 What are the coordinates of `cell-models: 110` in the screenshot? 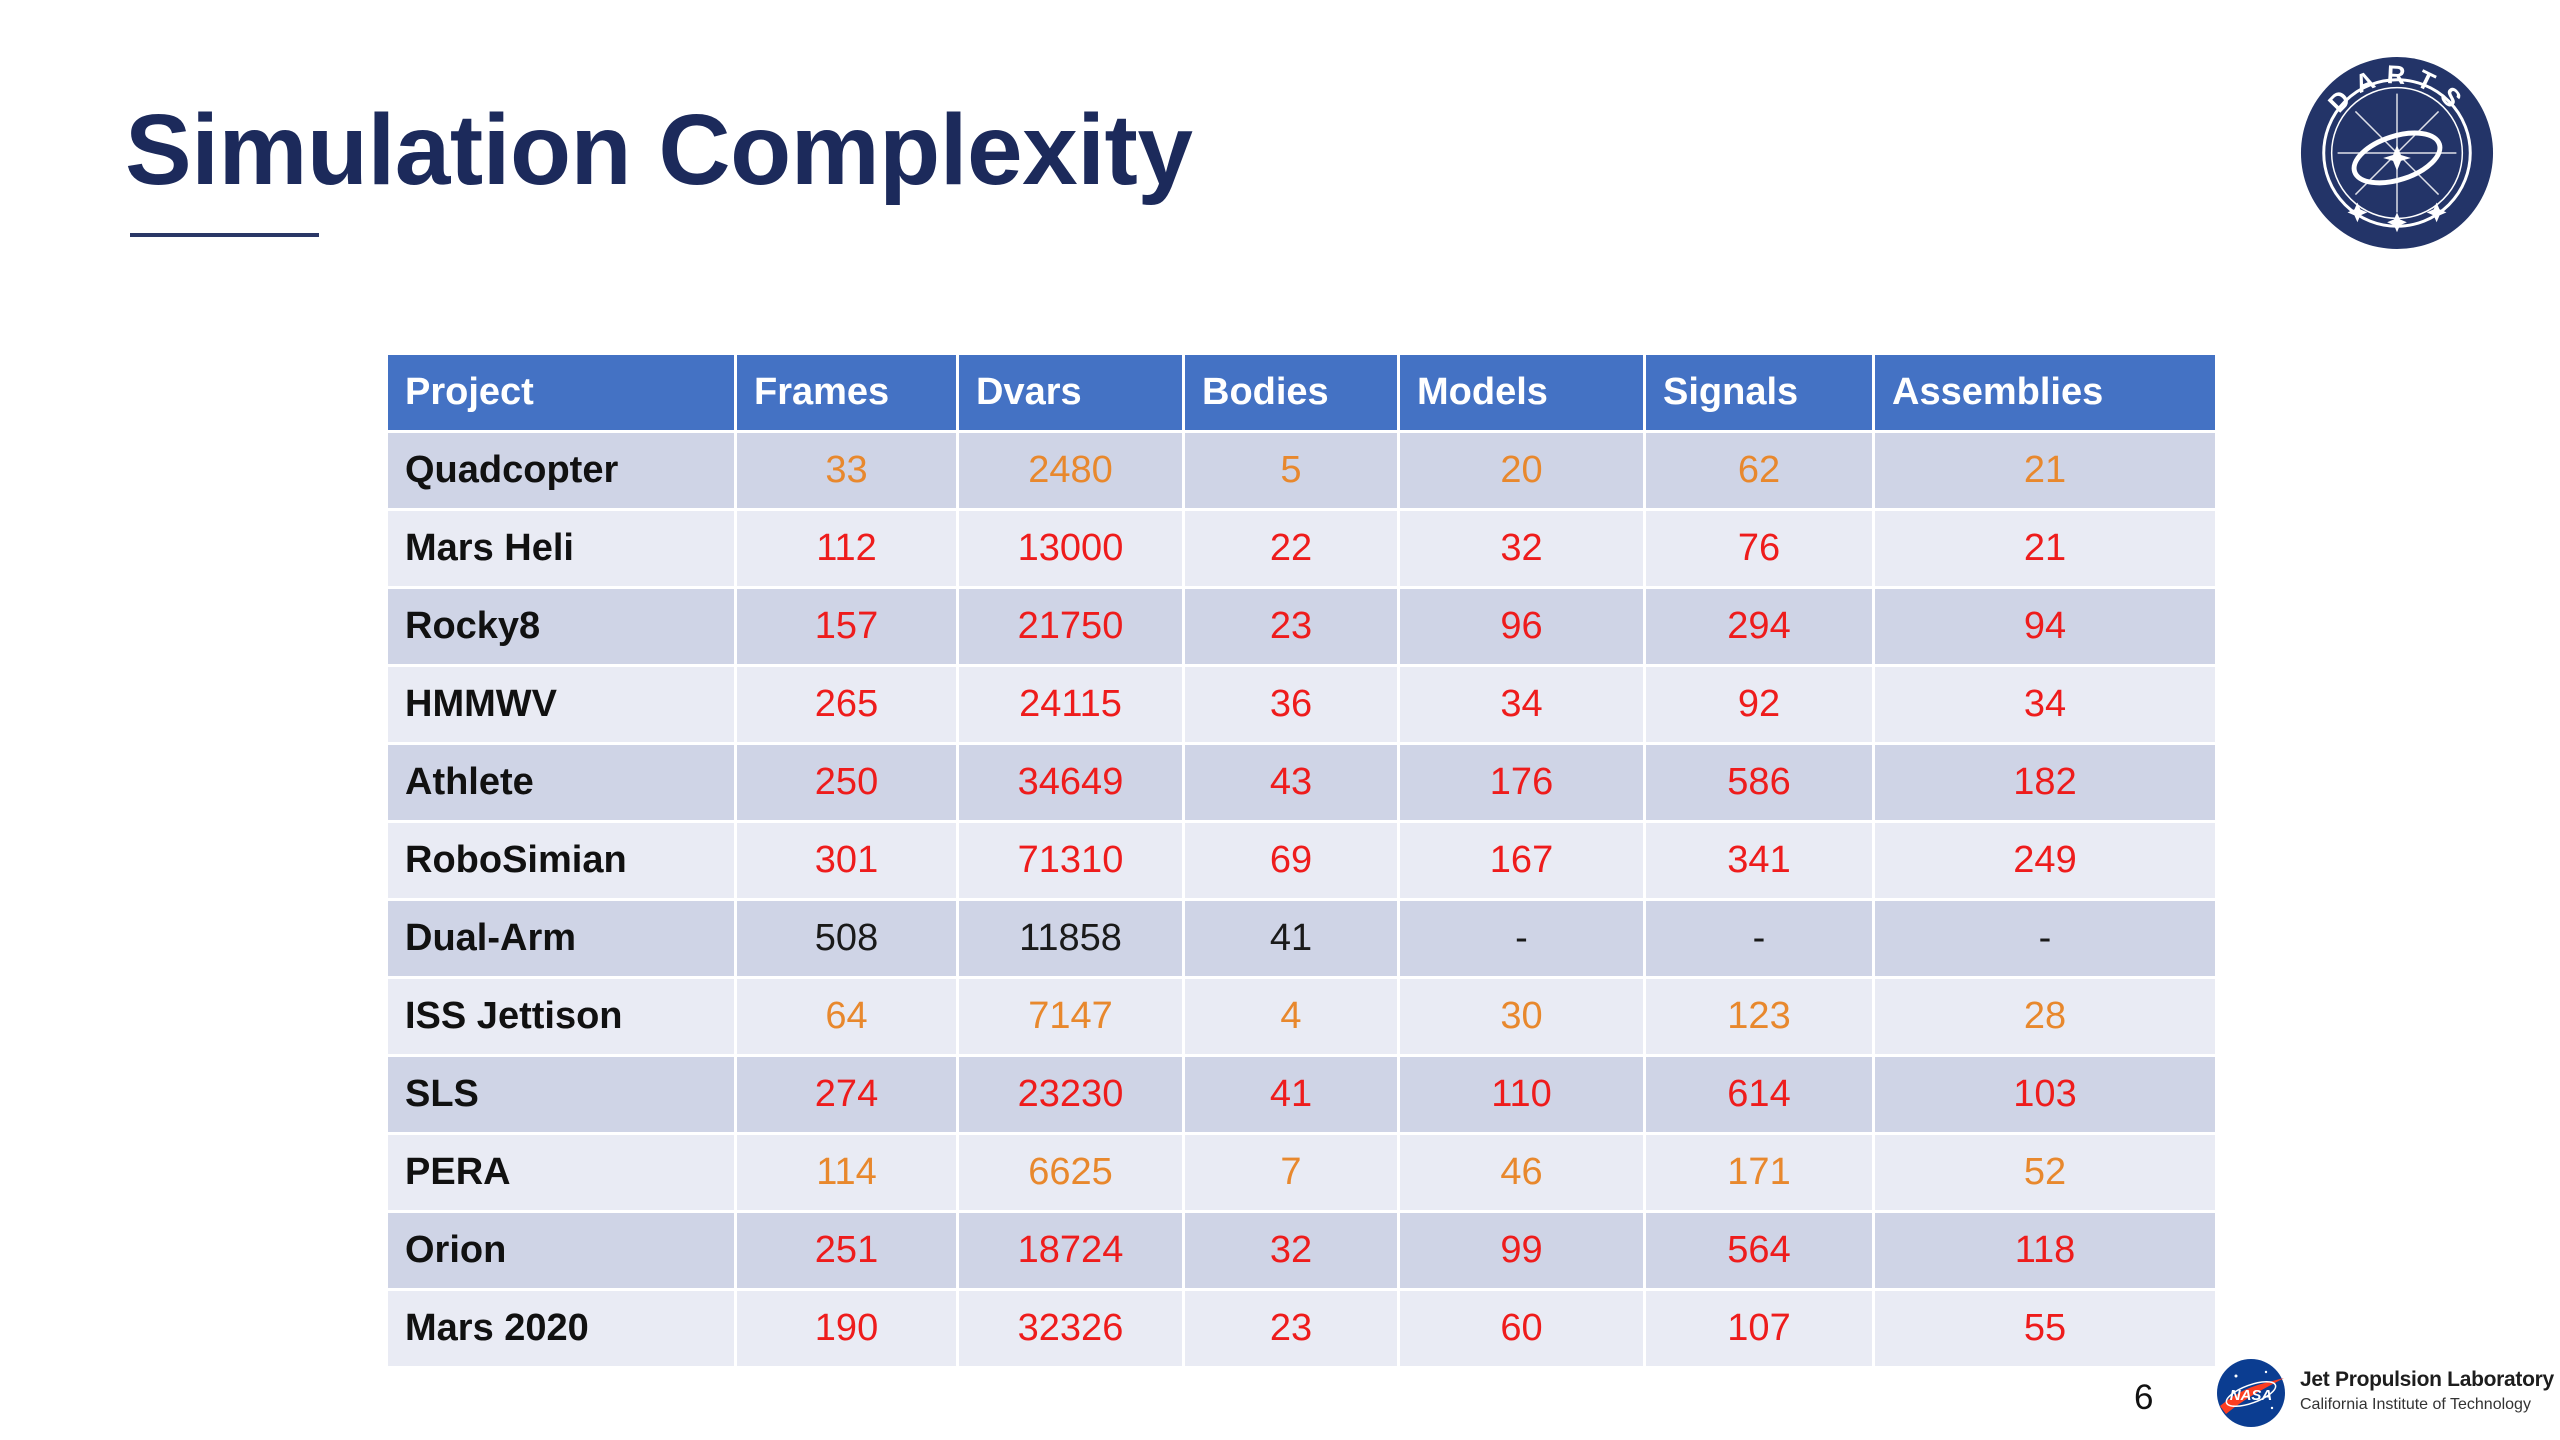 It's located at (1521, 1094).